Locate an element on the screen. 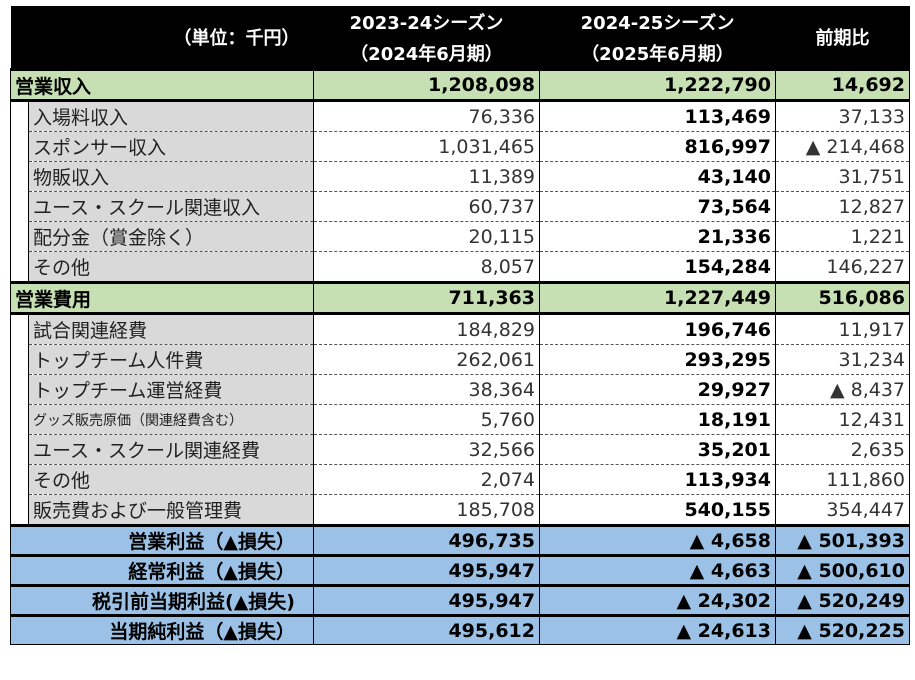 The image size is (915, 680). diff-value: ▲ 500,610 is located at coordinates (842, 570).